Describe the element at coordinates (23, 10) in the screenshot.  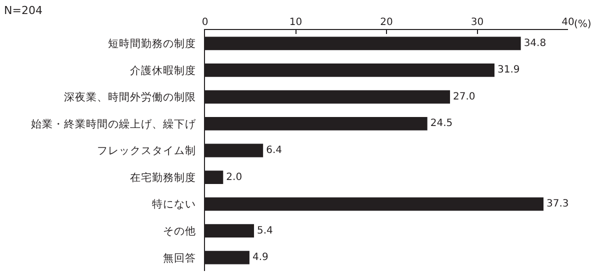
I see `text: N=204` at that location.